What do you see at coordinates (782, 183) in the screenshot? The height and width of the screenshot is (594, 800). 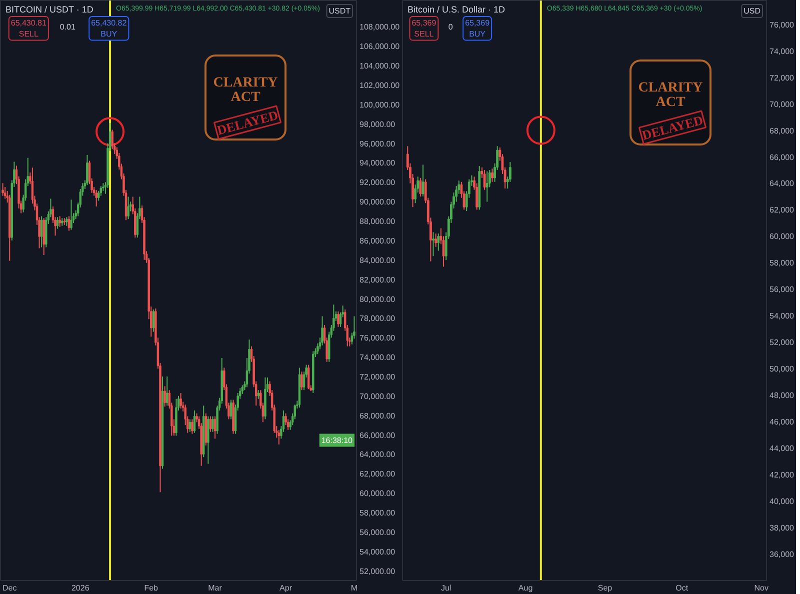 I see `y-tick-label: 64,000` at bounding box center [782, 183].